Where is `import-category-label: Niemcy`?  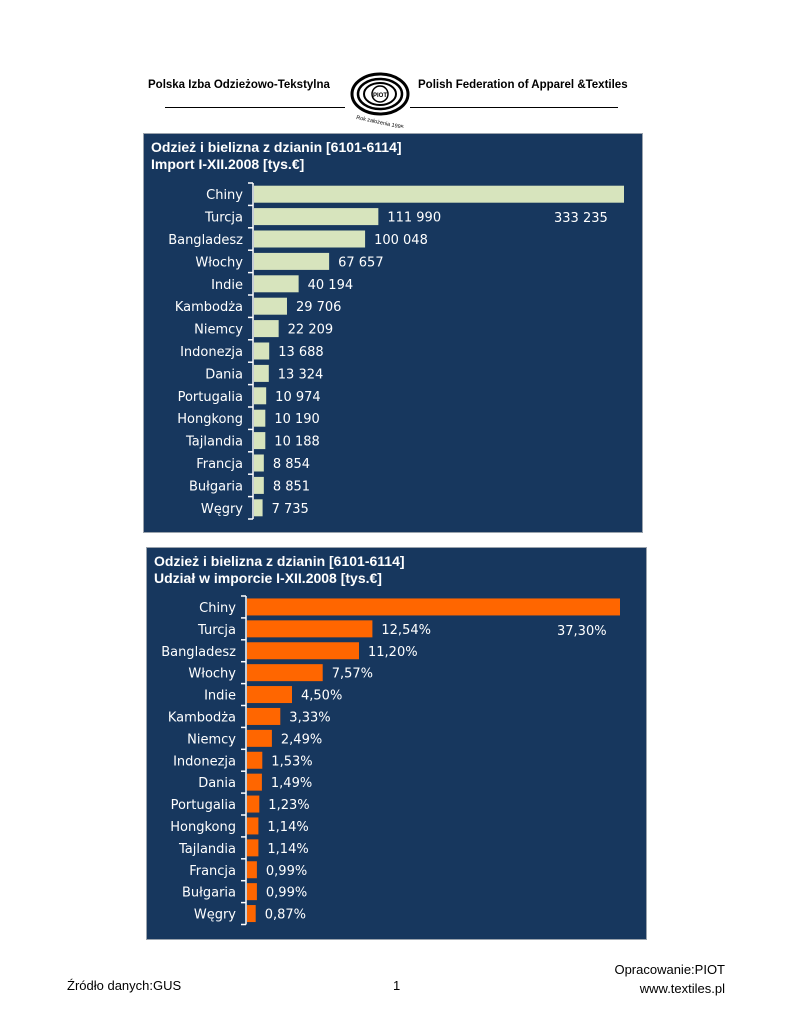 import-category-label: Niemcy is located at coordinates (218, 330).